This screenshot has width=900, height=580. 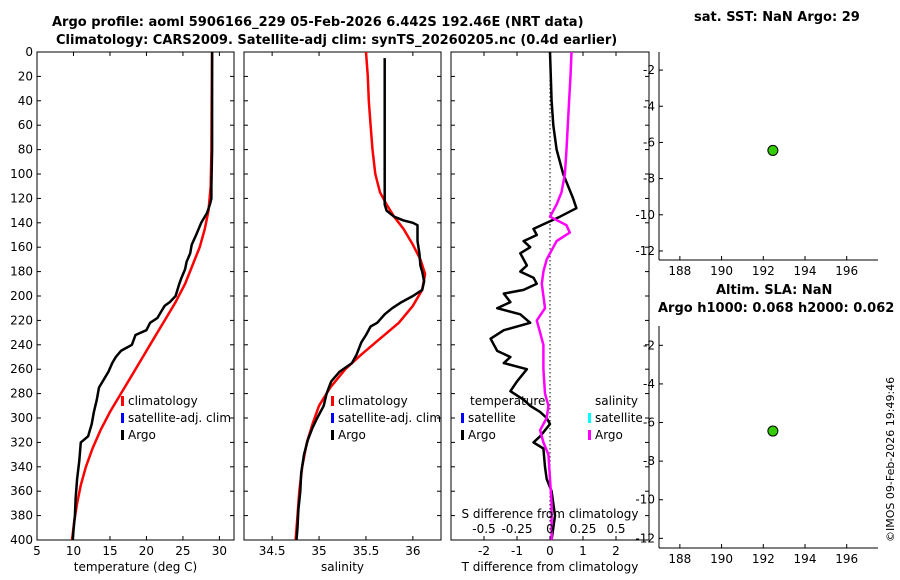 I want to click on sla-map-ytick-label: -12, so click(x=645, y=538).